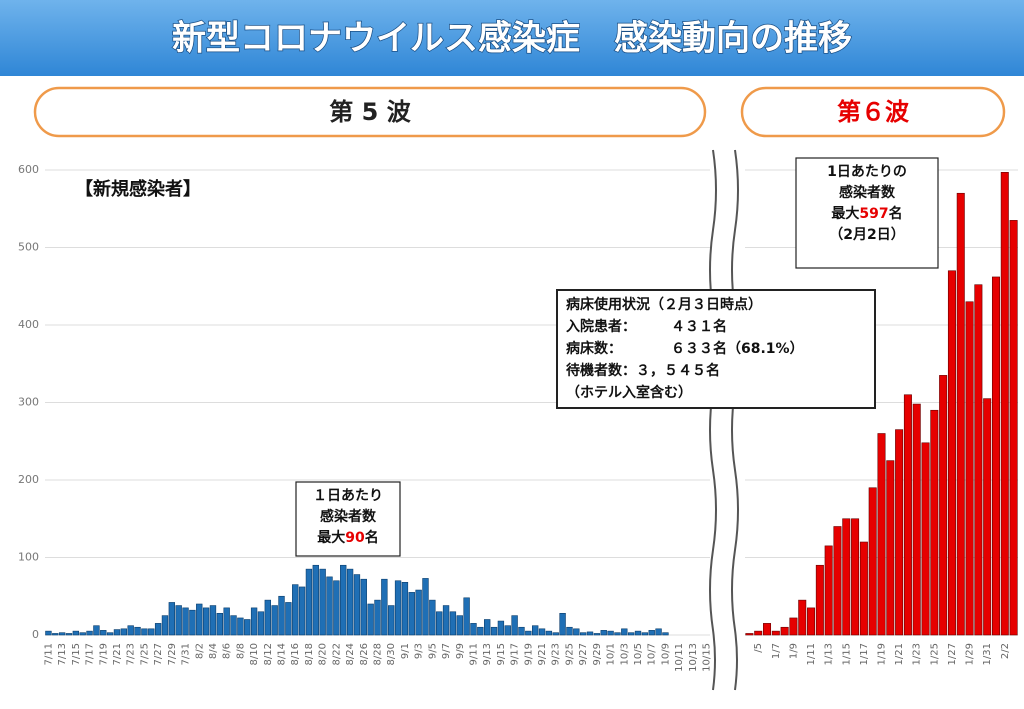  What do you see at coordinates (867, 172) in the screenshot?
I see `annotation-line: 1日あたりの` at bounding box center [867, 172].